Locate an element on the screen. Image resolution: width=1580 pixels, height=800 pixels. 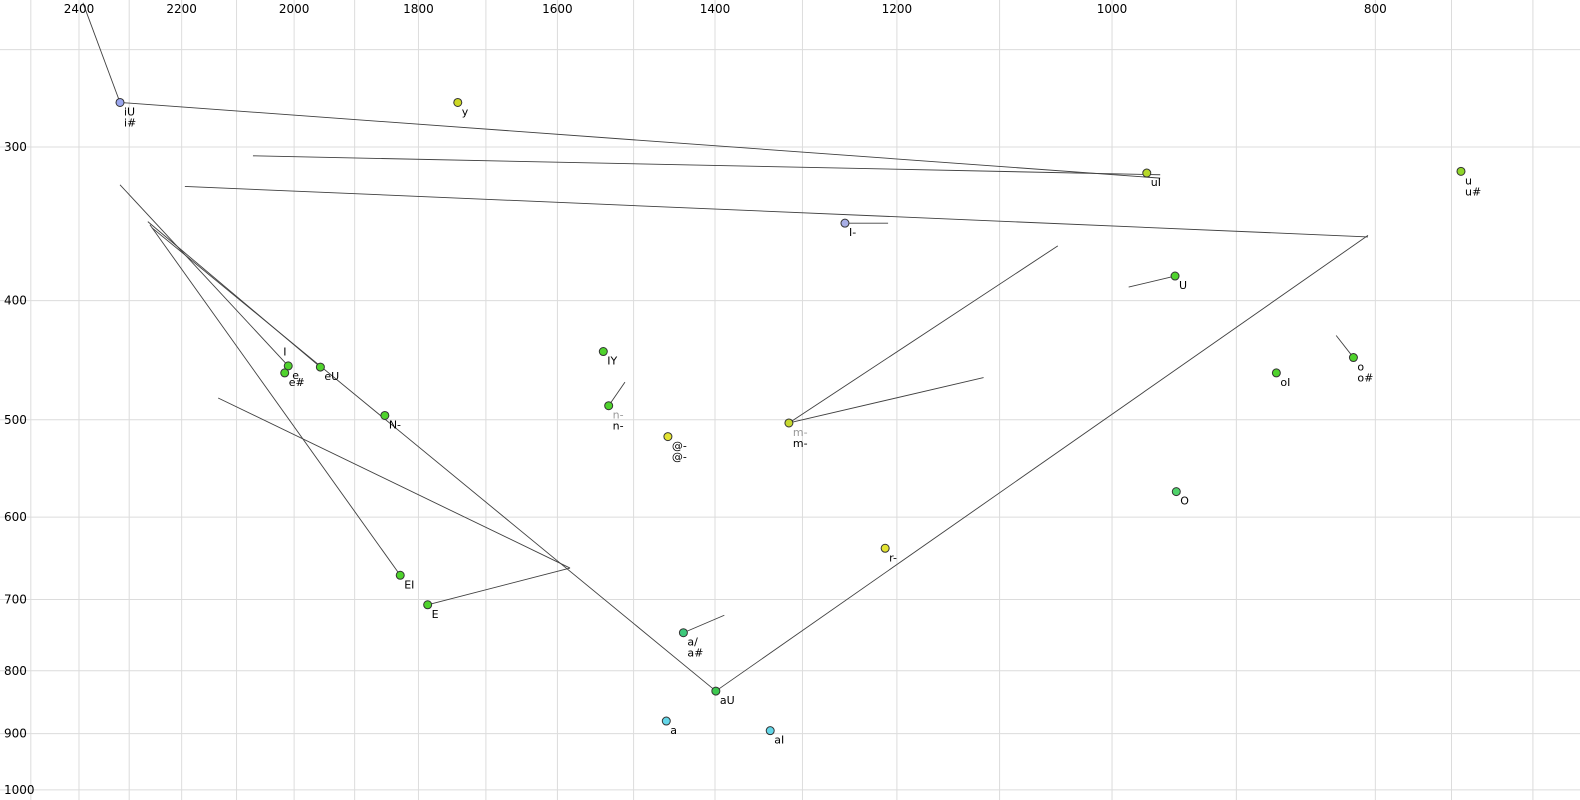
vowel-point-u is located at coordinates (1461, 171).